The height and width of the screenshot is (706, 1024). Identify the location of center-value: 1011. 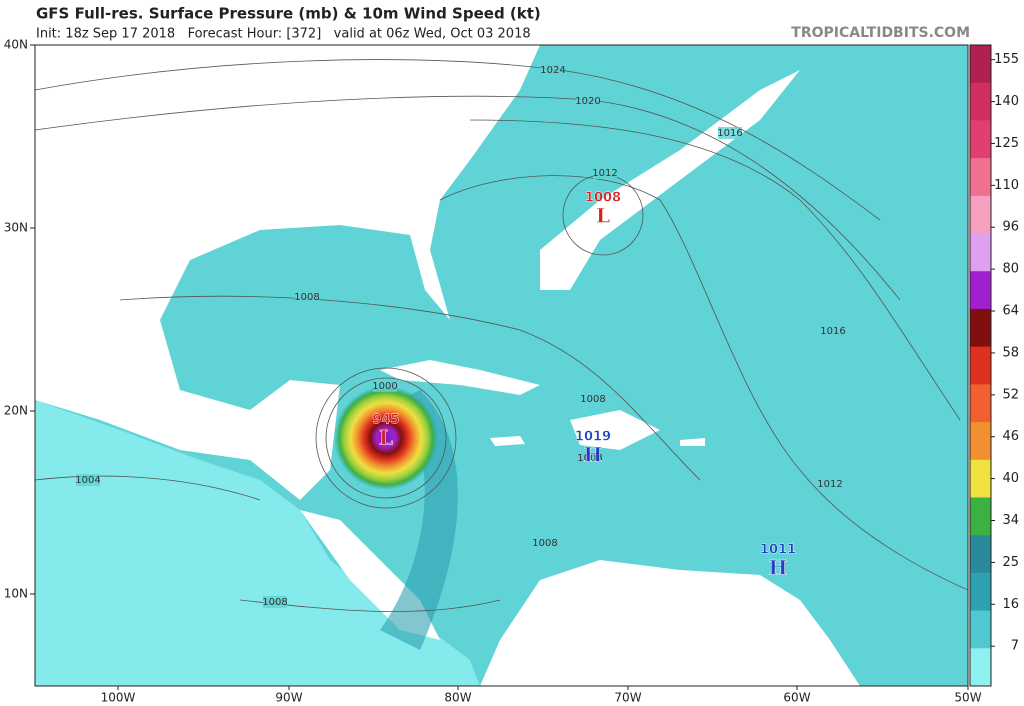
(778, 550).